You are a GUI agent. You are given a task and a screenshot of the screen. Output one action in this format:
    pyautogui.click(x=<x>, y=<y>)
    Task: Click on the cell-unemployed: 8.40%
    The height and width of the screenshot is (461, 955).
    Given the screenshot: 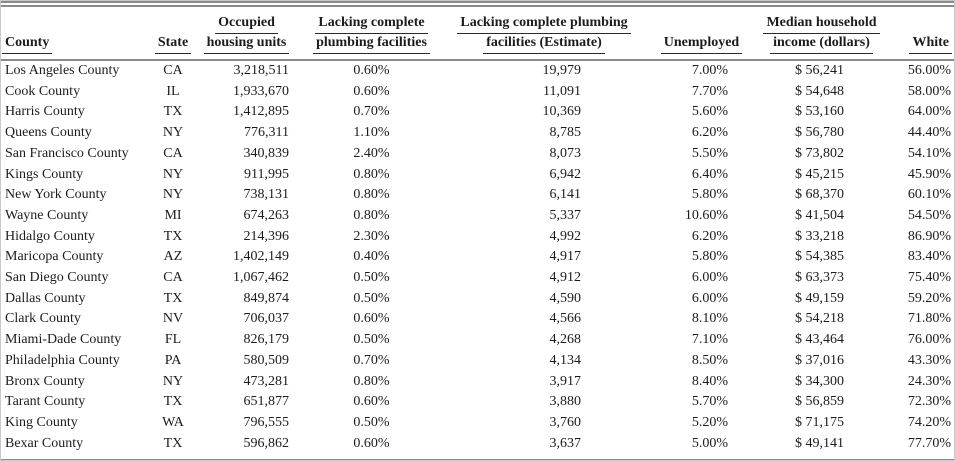 What is the action you would take?
    pyautogui.click(x=709, y=381)
    